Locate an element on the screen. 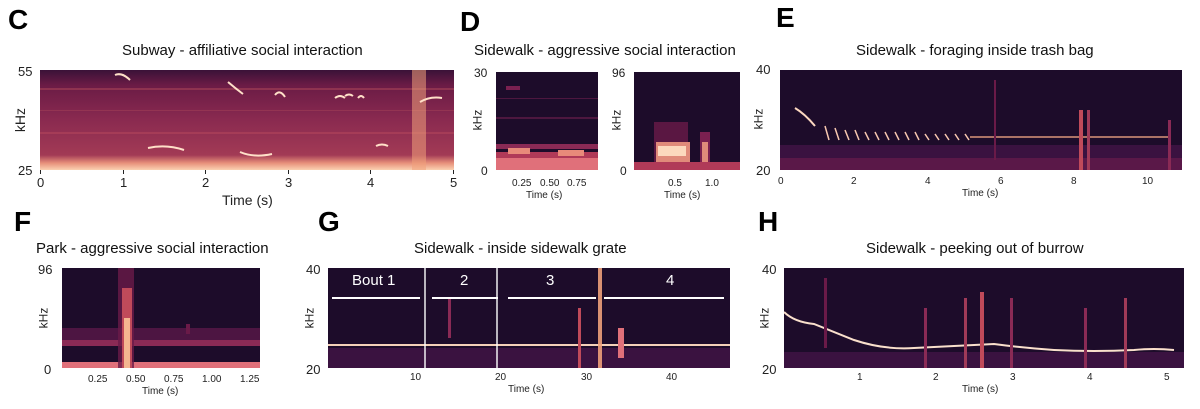  panel-f-xlabel: Time (s) is located at coordinates (160, 391).